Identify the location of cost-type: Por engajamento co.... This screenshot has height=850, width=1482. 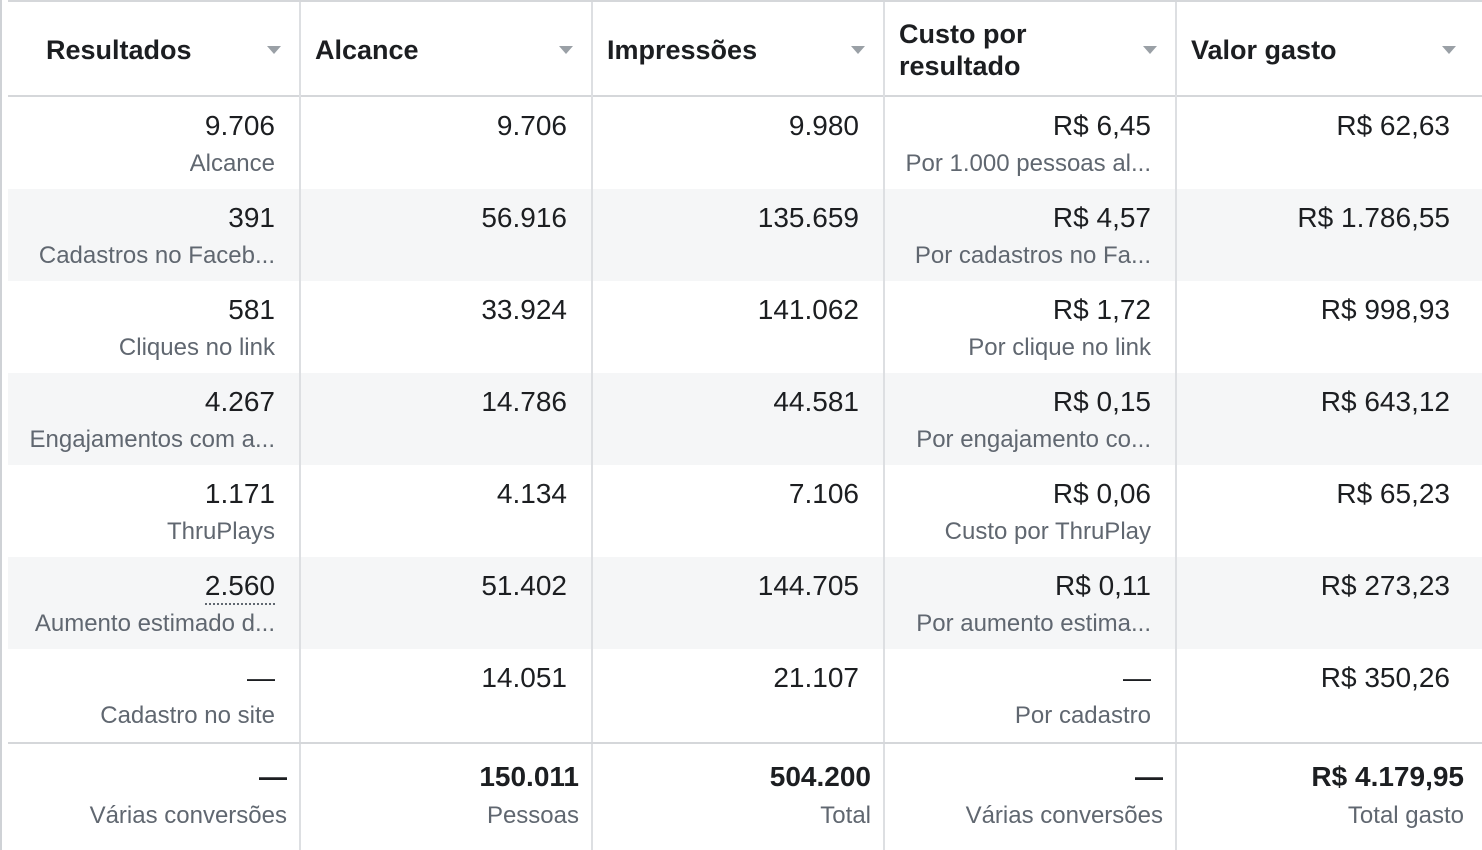
(1033, 439).